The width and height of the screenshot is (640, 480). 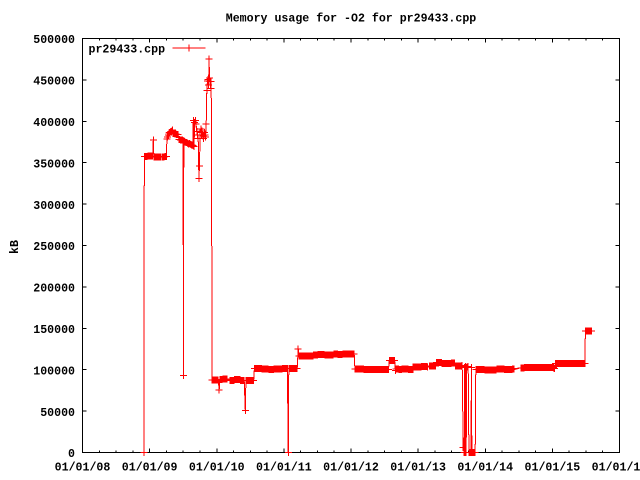 I want to click on svg-text: 200000, so click(x=54, y=289).